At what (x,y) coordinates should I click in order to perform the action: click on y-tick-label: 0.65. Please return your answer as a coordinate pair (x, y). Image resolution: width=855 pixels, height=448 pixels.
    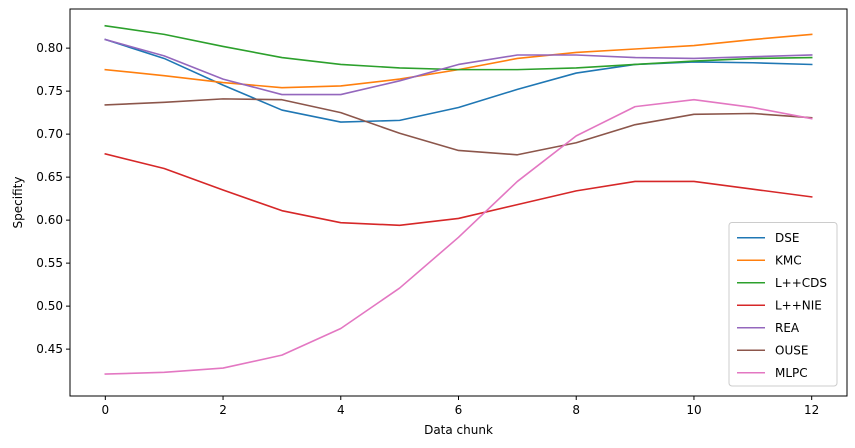
    Looking at the image, I should click on (49, 177).